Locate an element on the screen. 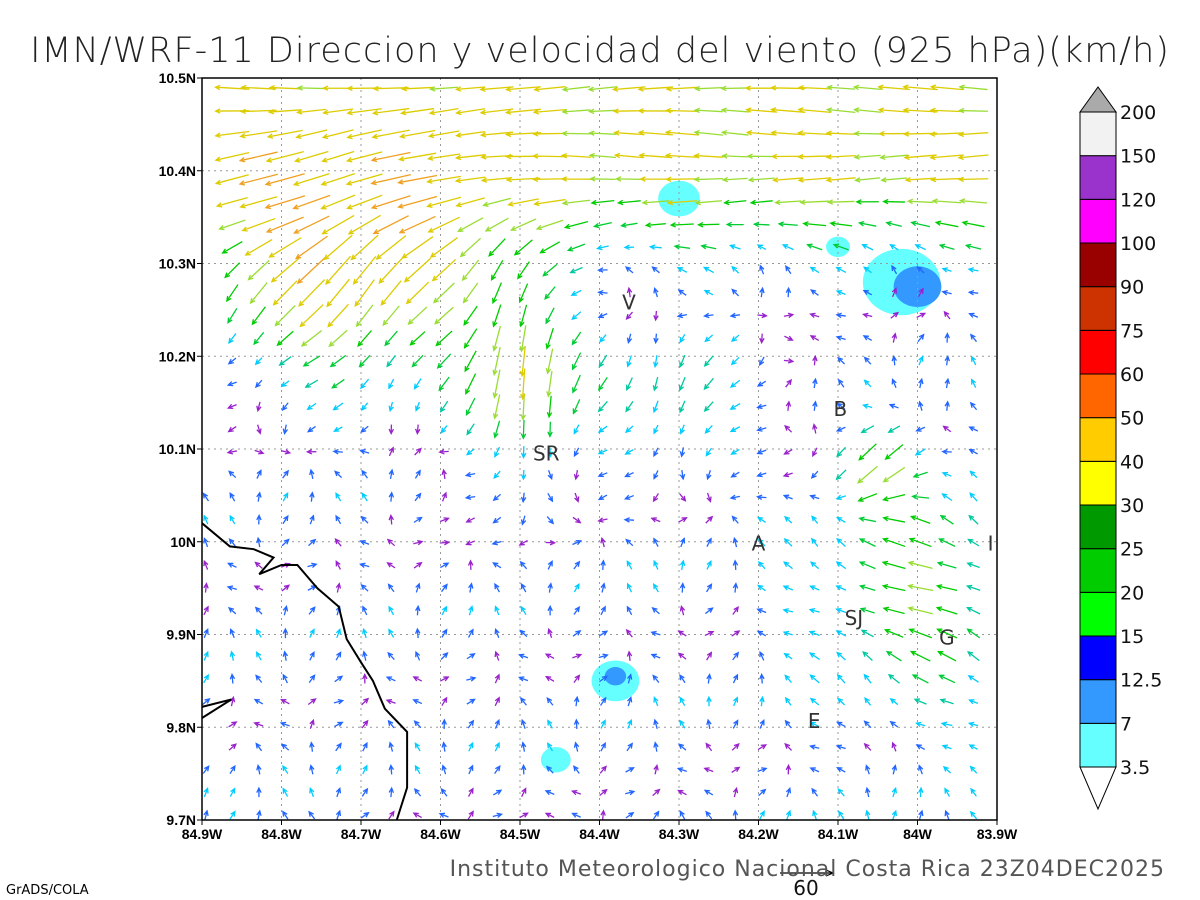 The height and width of the screenshot is (900, 1200). x-tick-label: 84W is located at coordinates (918, 834).